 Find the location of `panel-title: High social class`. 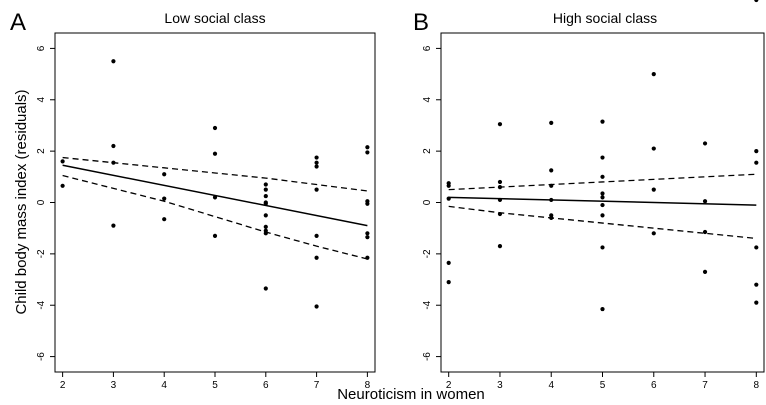

panel-title: High social class is located at coordinates (605, 18).